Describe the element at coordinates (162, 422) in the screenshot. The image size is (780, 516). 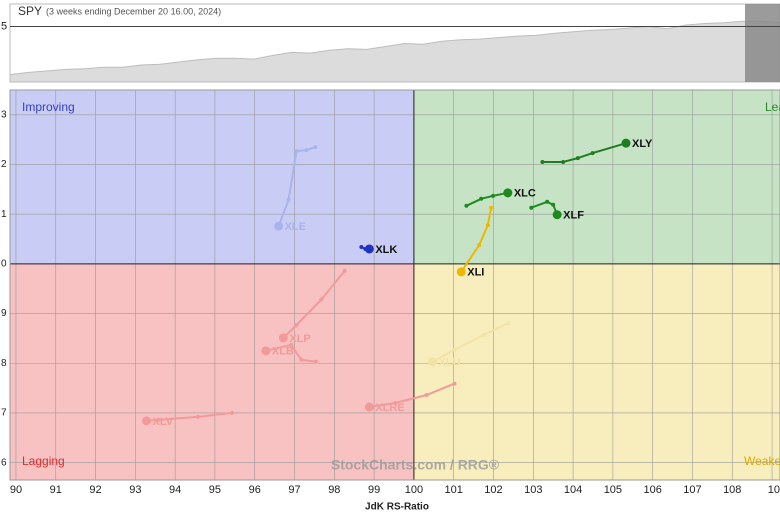
I see `series-label: XLV` at that location.